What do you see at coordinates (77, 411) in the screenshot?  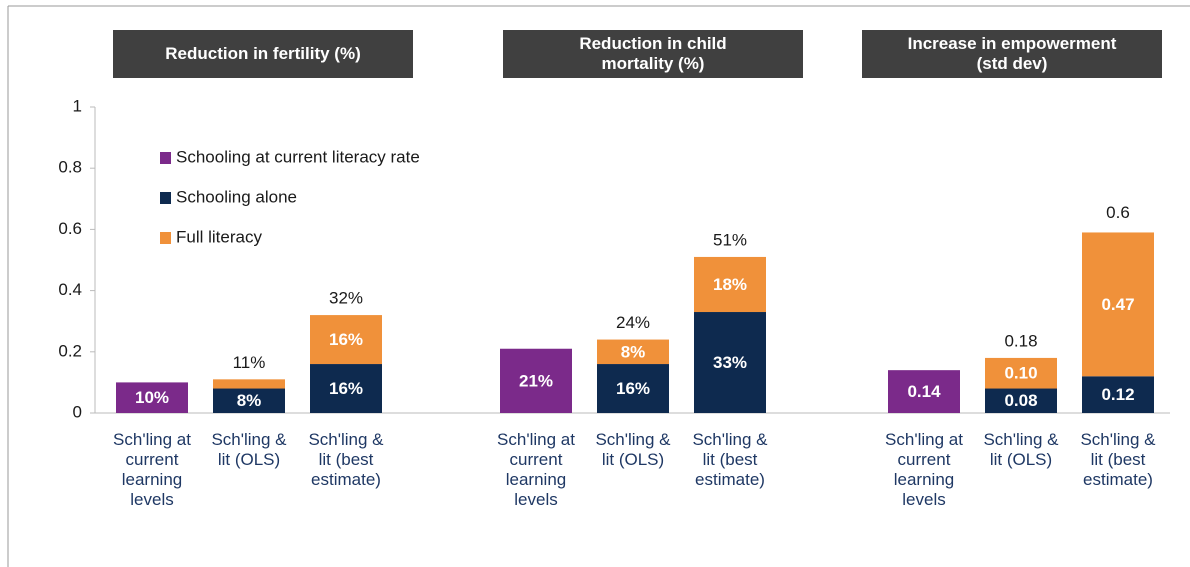 I see `y-tick-label: 0` at bounding box center [77, 411].